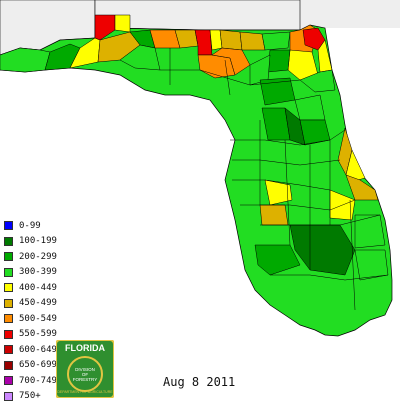  What do you see at coordinates (38, 381) in the screenshot?
I see `legend-label: 700-749` at bounding box center [38, 381].